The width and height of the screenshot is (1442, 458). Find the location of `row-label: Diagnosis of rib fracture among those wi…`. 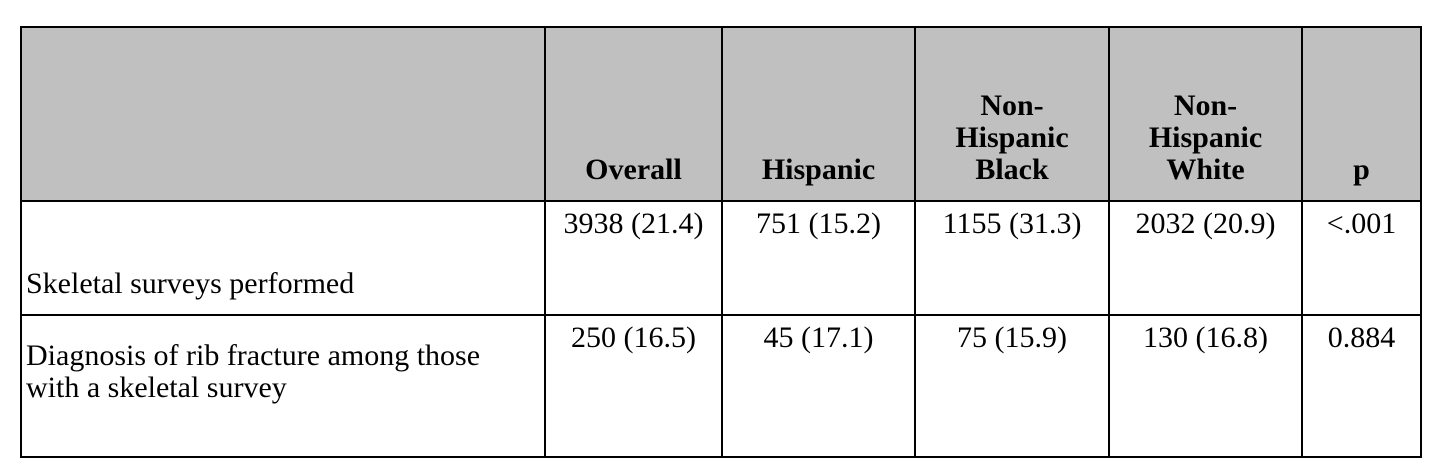

row-label: Diagnosis of rib fracture among those wi… is located at coordinates (283, 386).